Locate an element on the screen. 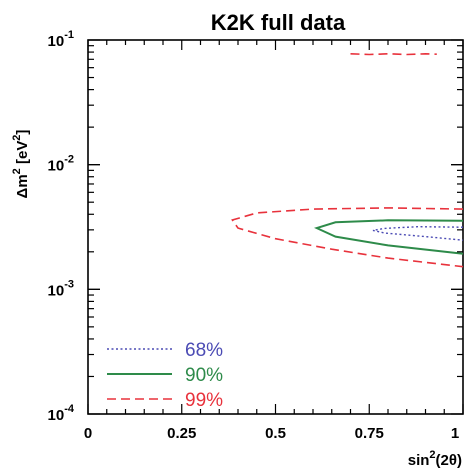 This screenshot has width=467, height=472. x-axis-label: sin2(2θ) is located at coordinates (435, 459).